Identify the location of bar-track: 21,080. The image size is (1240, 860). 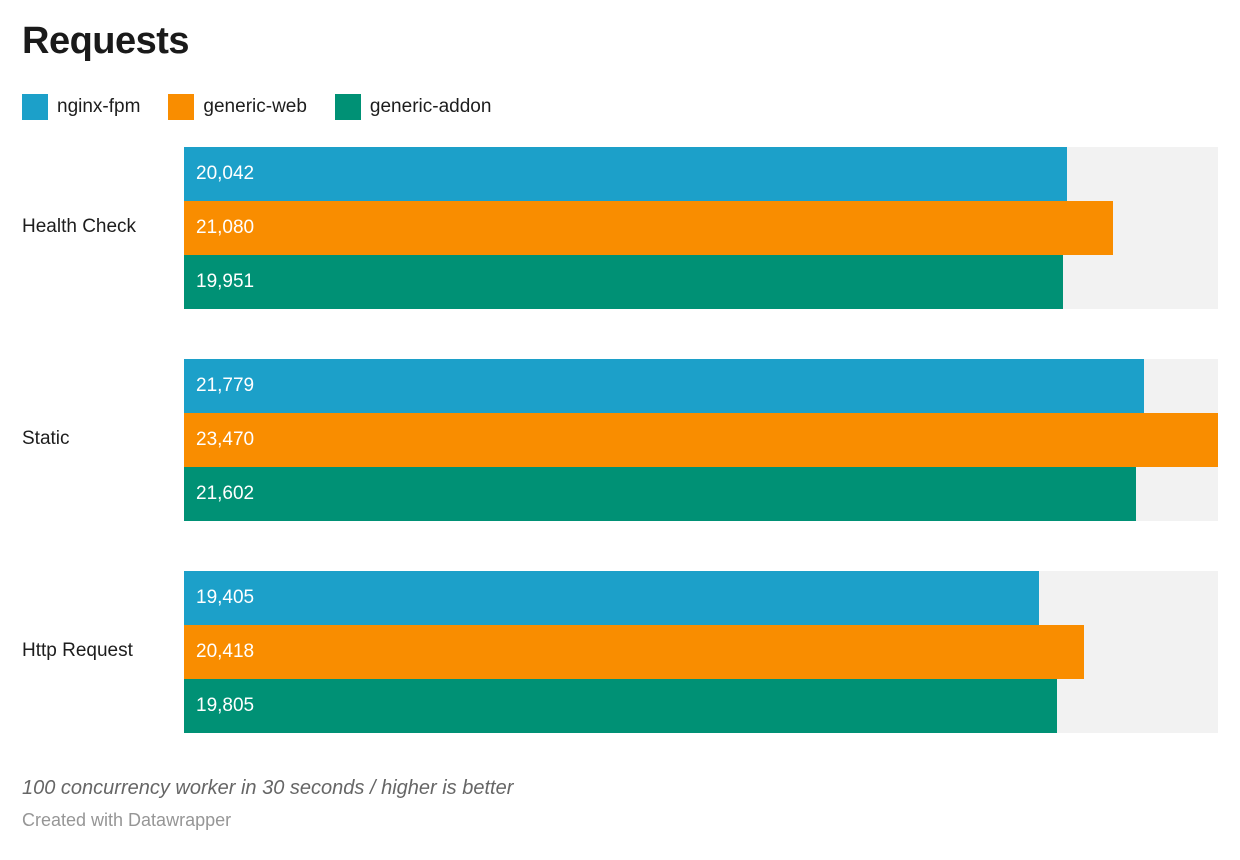
(701, 227).